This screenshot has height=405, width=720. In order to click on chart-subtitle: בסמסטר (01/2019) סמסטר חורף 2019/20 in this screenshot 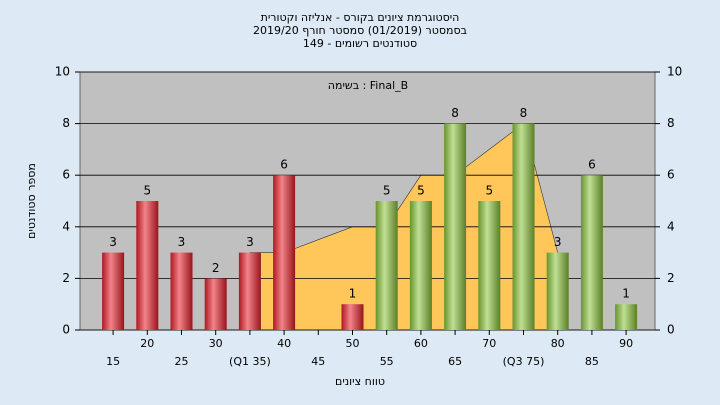, I will do `click(360, 30)`.